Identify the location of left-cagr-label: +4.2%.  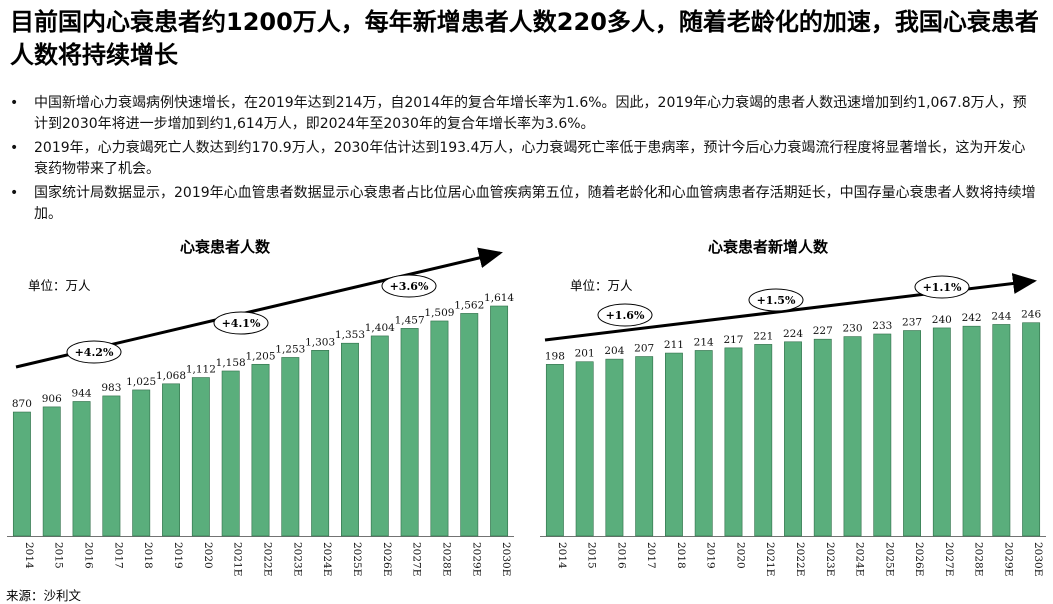
(94, 352).